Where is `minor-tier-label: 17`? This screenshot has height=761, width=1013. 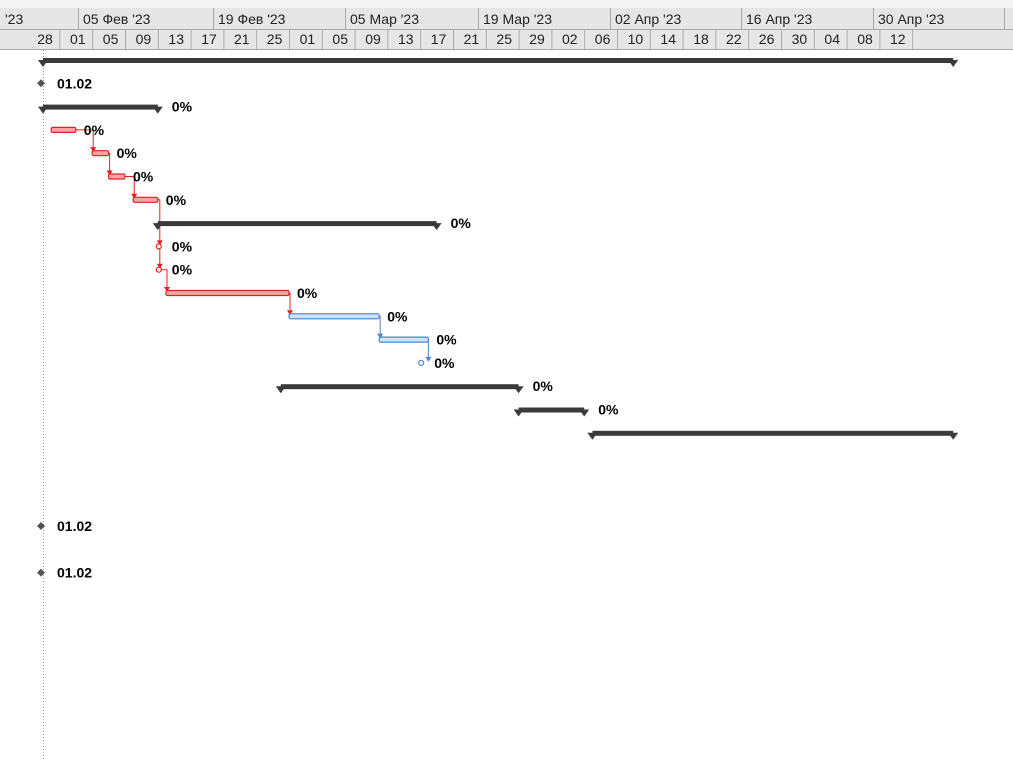 minor-tier-label: 17 is located at coordinates (209, 39).